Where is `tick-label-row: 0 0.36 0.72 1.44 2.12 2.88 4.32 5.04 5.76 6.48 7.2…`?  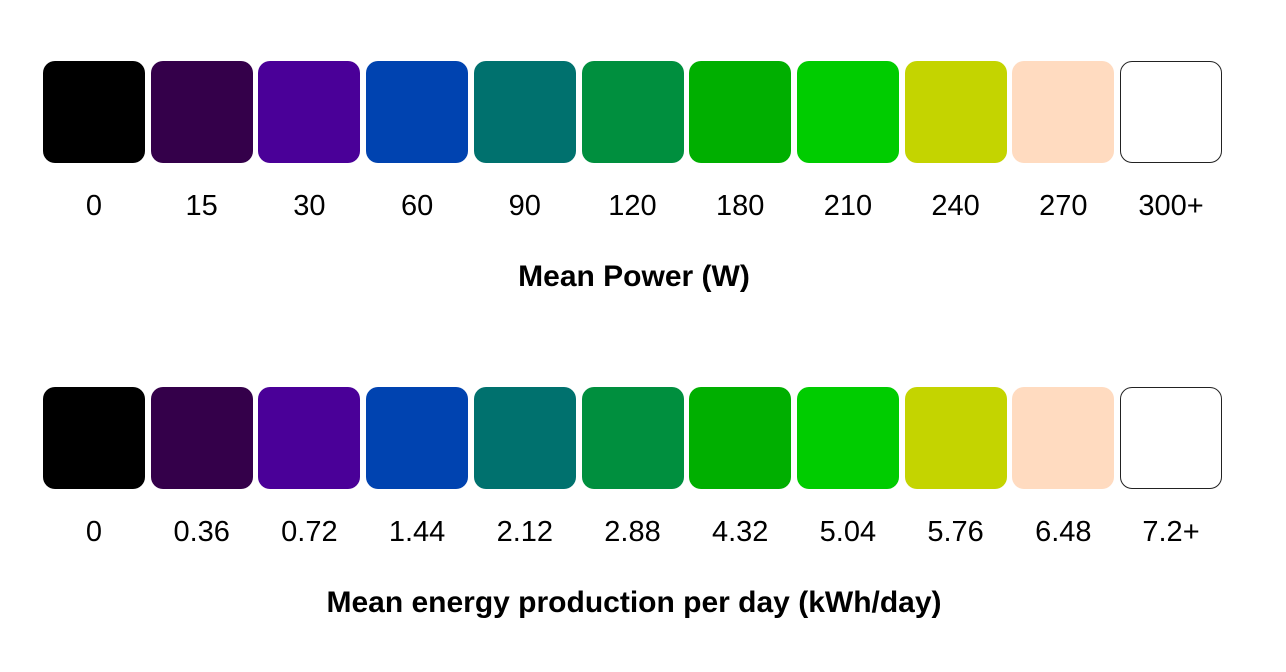
tick-label-row: 0 0.36 0.72 1.44 2.12 2.88 4.32 5.04 5.76 6.48 7.2… is located at coordinates (637, 534).